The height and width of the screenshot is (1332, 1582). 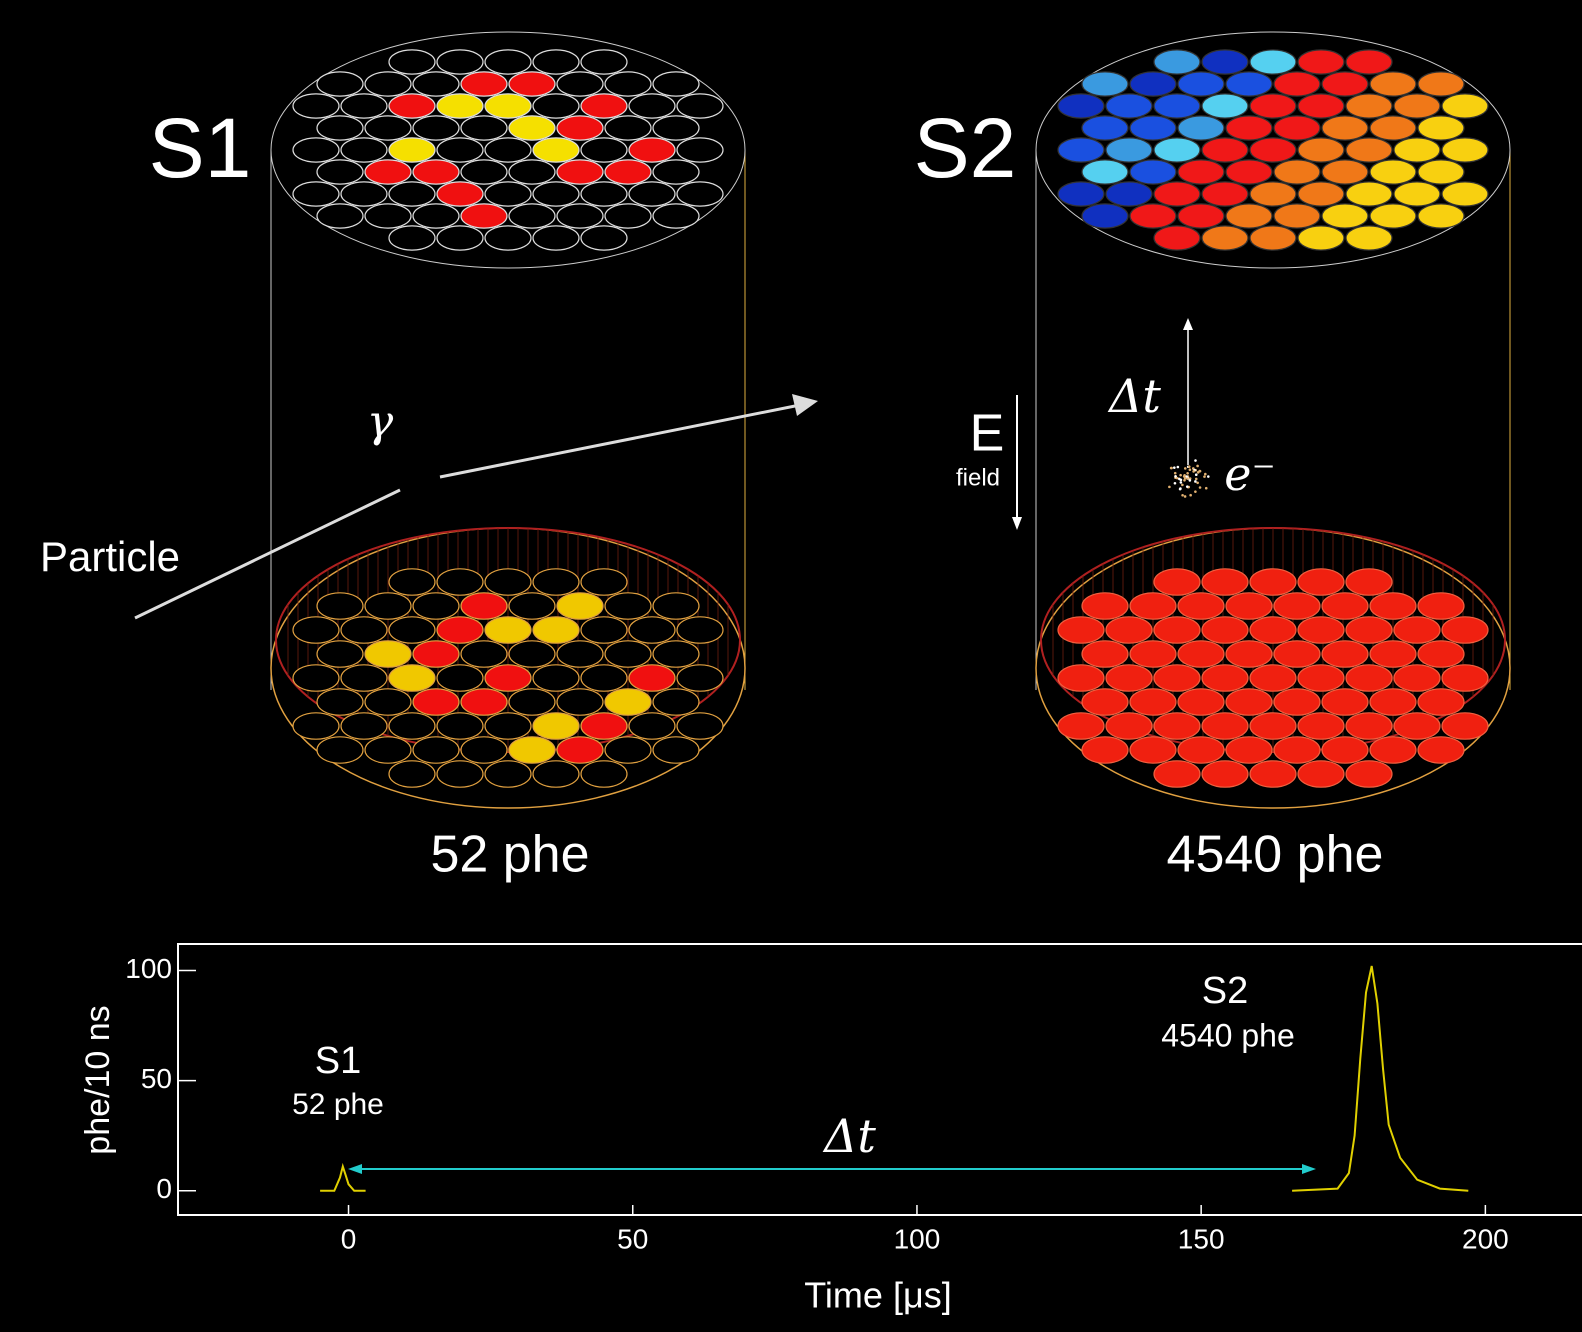 What do you see at coordinates (508, 150) in the screenshot?
I see `cylinder-top` at bounding box center [508, 150].